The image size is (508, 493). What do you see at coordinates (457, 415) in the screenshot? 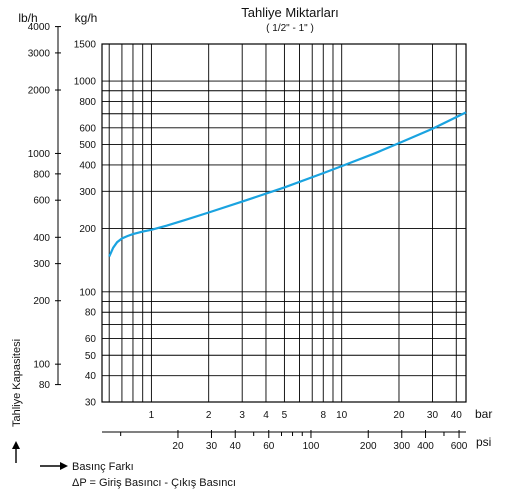
I see `bar-tick-label: 40` at bounding box center [457, 415].